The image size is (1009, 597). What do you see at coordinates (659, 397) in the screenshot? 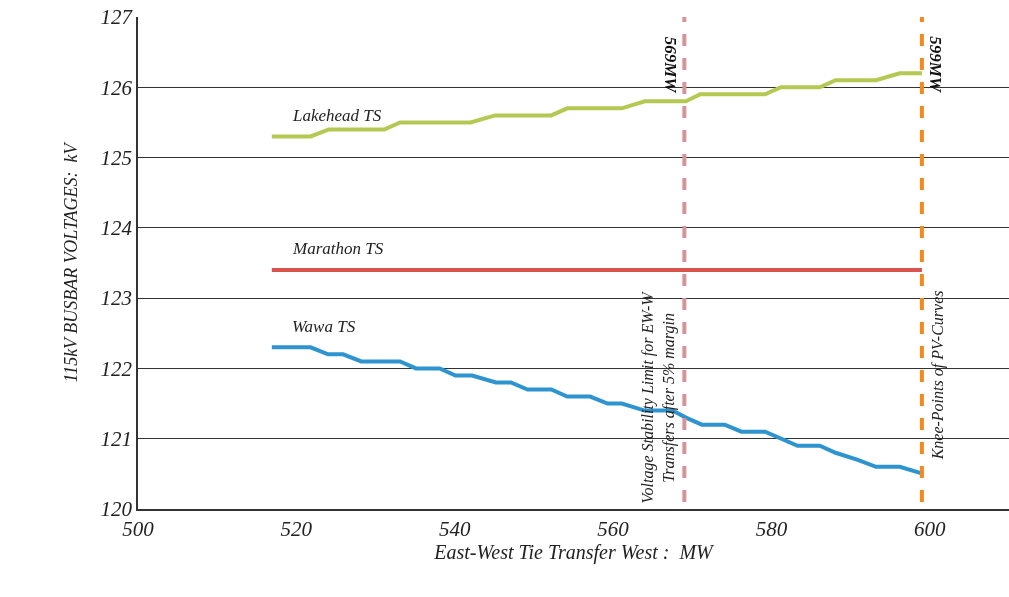
I see `annotation: Voltage Stability Limit for EW-W Transfers after 5% margin` at bounding box center [659, 397].